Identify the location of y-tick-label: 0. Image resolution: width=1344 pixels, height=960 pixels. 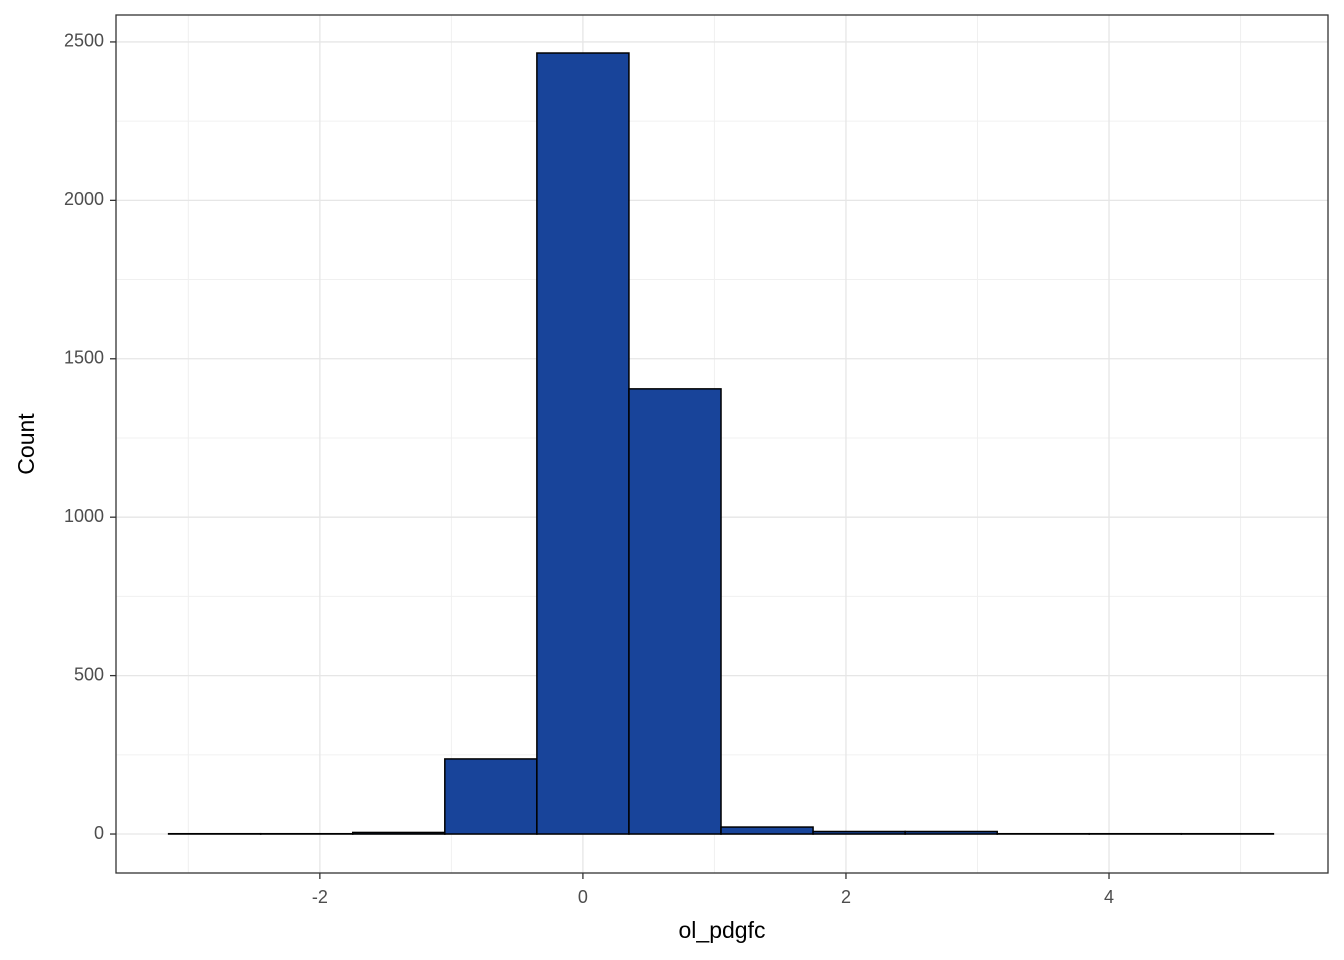
(99, 833).